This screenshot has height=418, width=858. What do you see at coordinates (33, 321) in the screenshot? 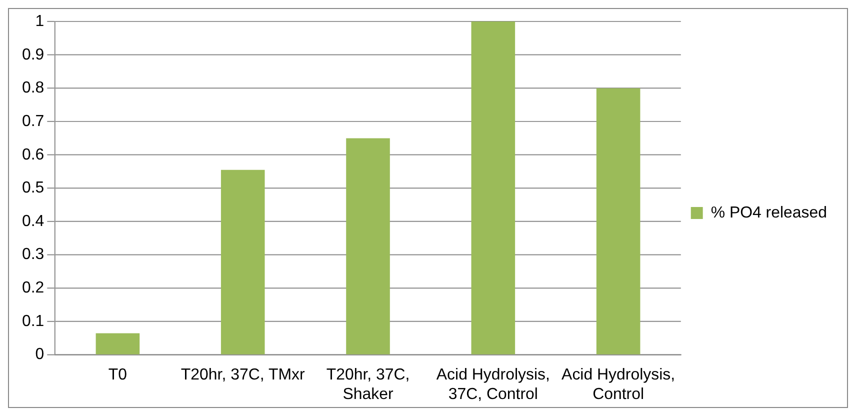
I see `y-tick-label: 0.1` at bounding box center [33, 321].